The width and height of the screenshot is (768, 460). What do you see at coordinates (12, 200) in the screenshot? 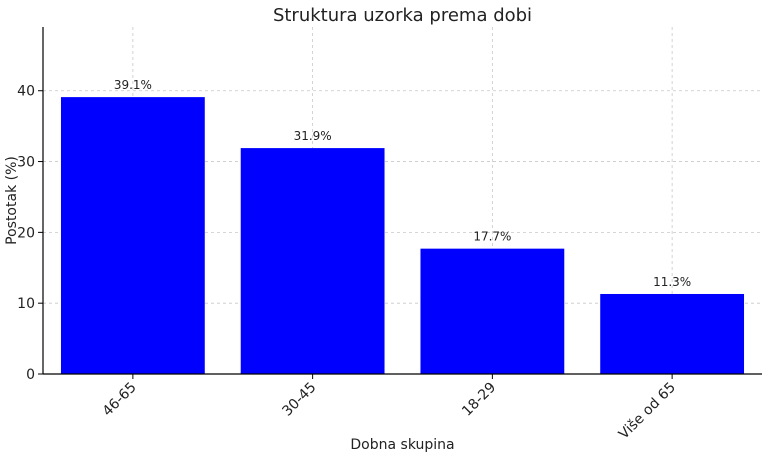
I see `y-axis-title: Postotak (%)` at bounding box center [12, 200].